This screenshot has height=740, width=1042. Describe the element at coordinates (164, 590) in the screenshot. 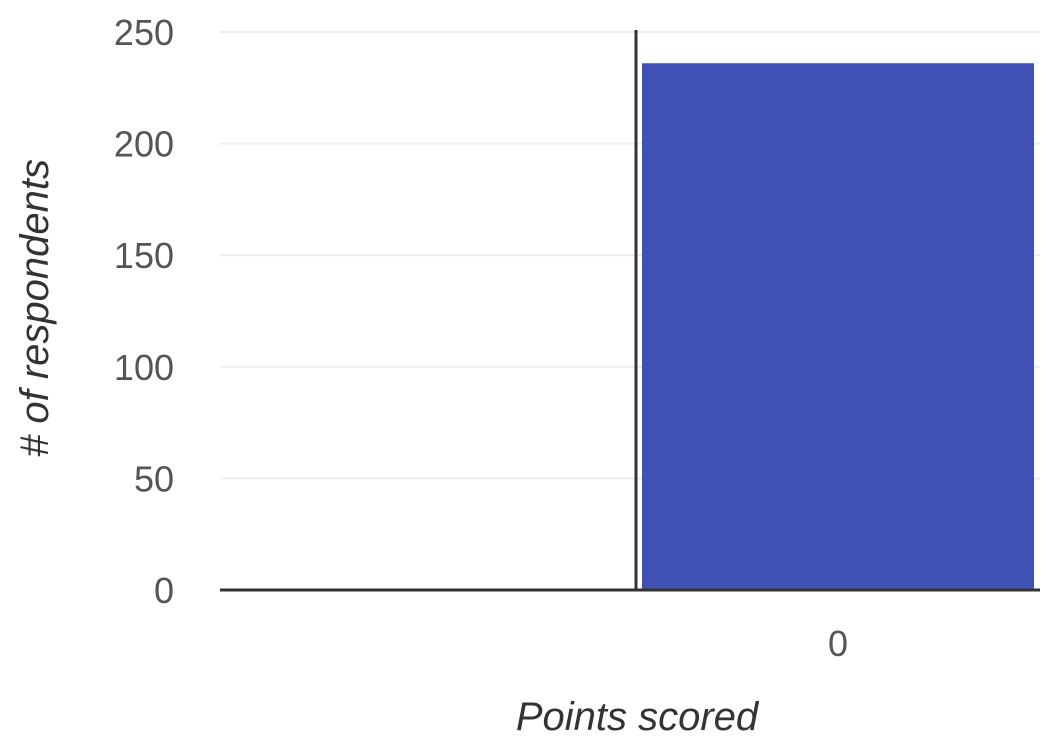

I see `y-tick-label: 0` at that location.